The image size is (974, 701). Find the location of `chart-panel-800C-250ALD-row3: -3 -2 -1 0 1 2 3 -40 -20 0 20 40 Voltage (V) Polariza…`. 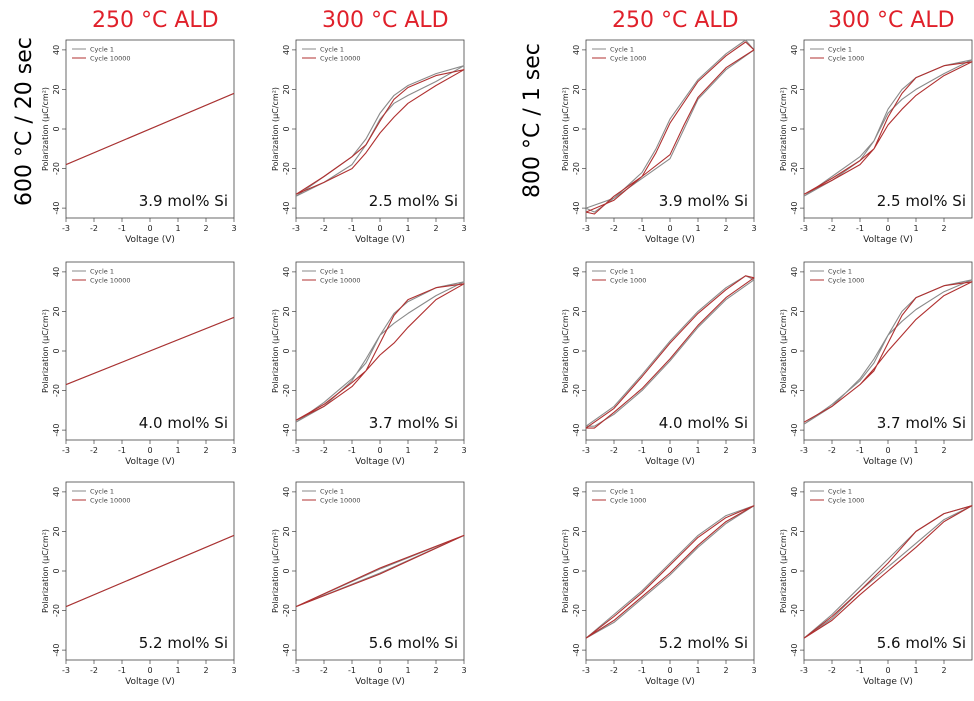

chart-panel-800C-250ALD-row3: -3 -2 -1 0 1 2 3 -40 -20 0 20 40 Voltage (V) Polariza… is located at coordinates (659, 584).